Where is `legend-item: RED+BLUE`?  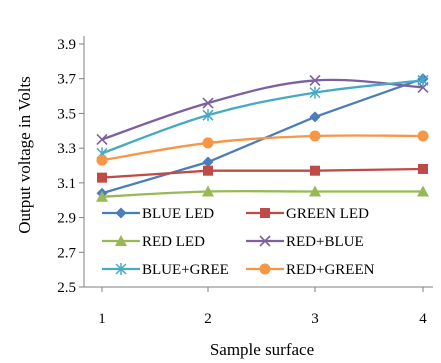
legend-item: RED+BLUE is located at coordinates (305, 242).